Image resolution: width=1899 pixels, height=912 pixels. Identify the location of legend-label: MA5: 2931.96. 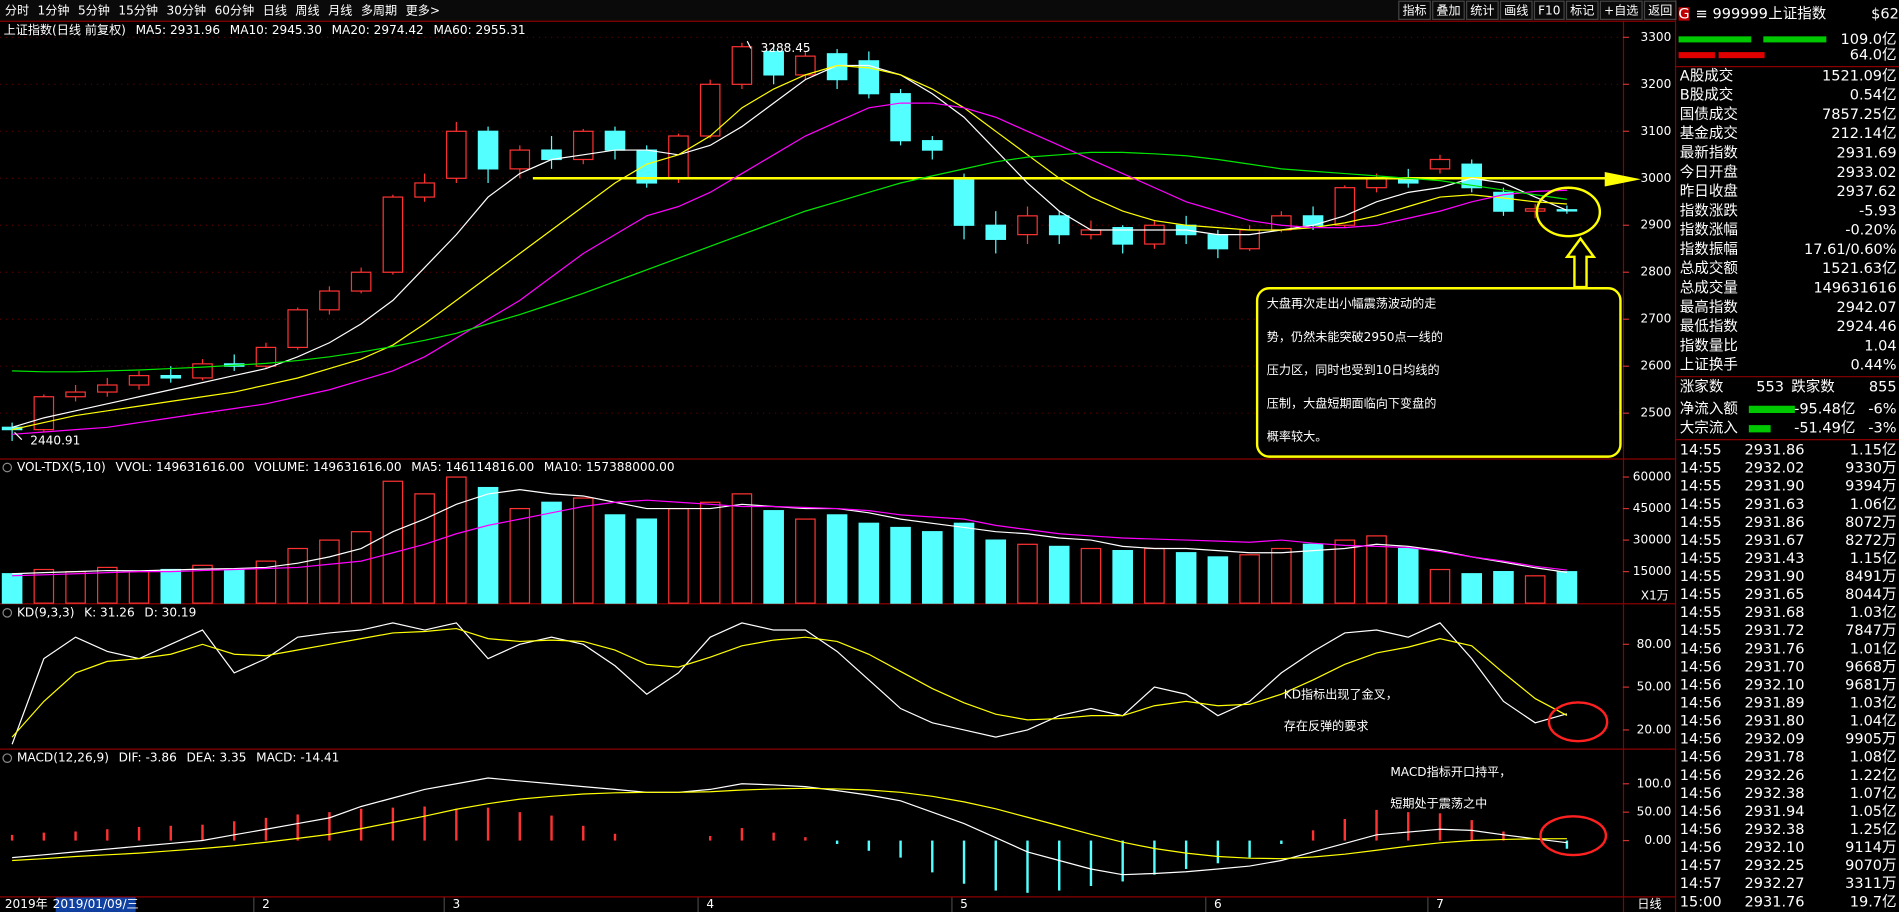
(178, 30).